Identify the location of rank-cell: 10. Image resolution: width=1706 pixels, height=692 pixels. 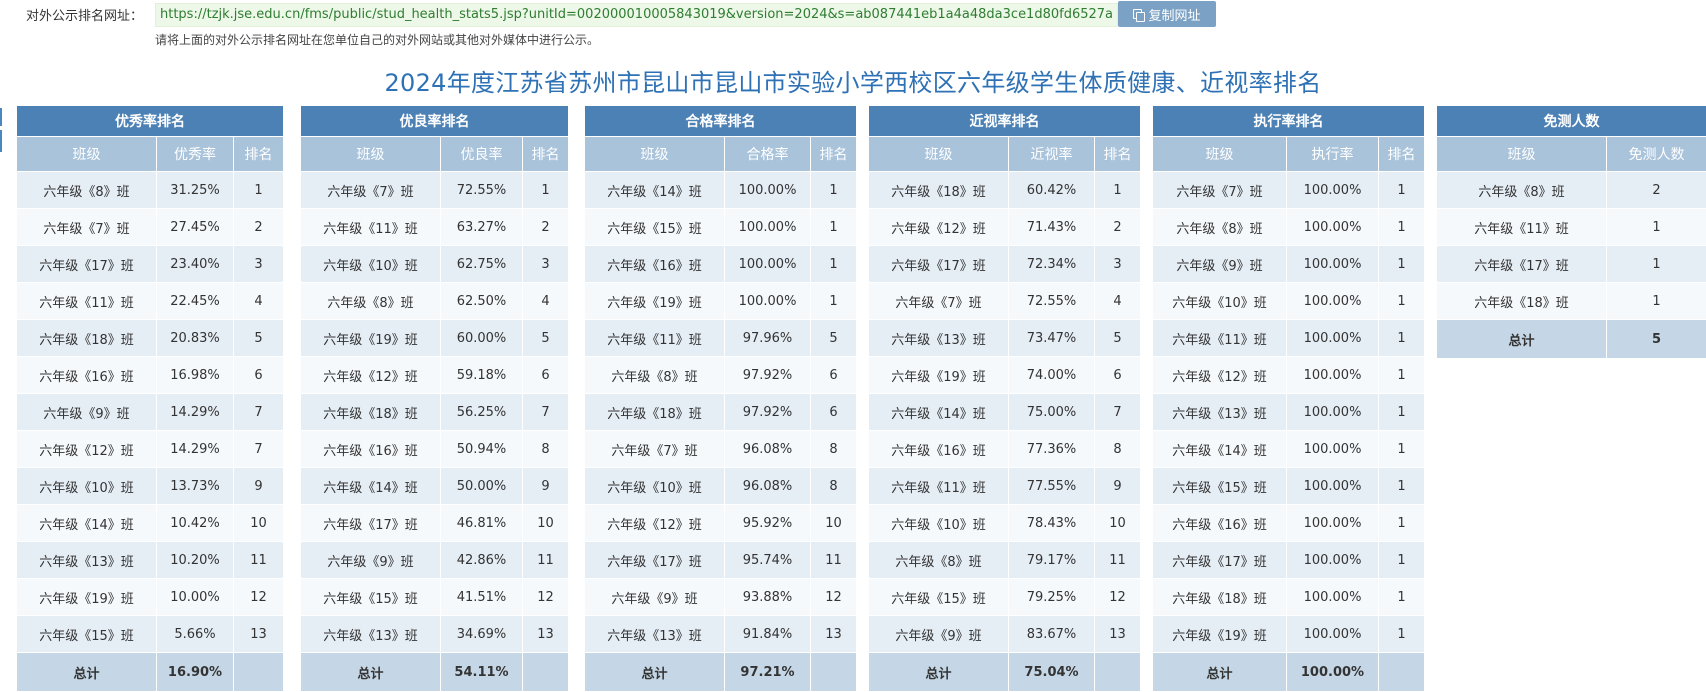
(259, 523).